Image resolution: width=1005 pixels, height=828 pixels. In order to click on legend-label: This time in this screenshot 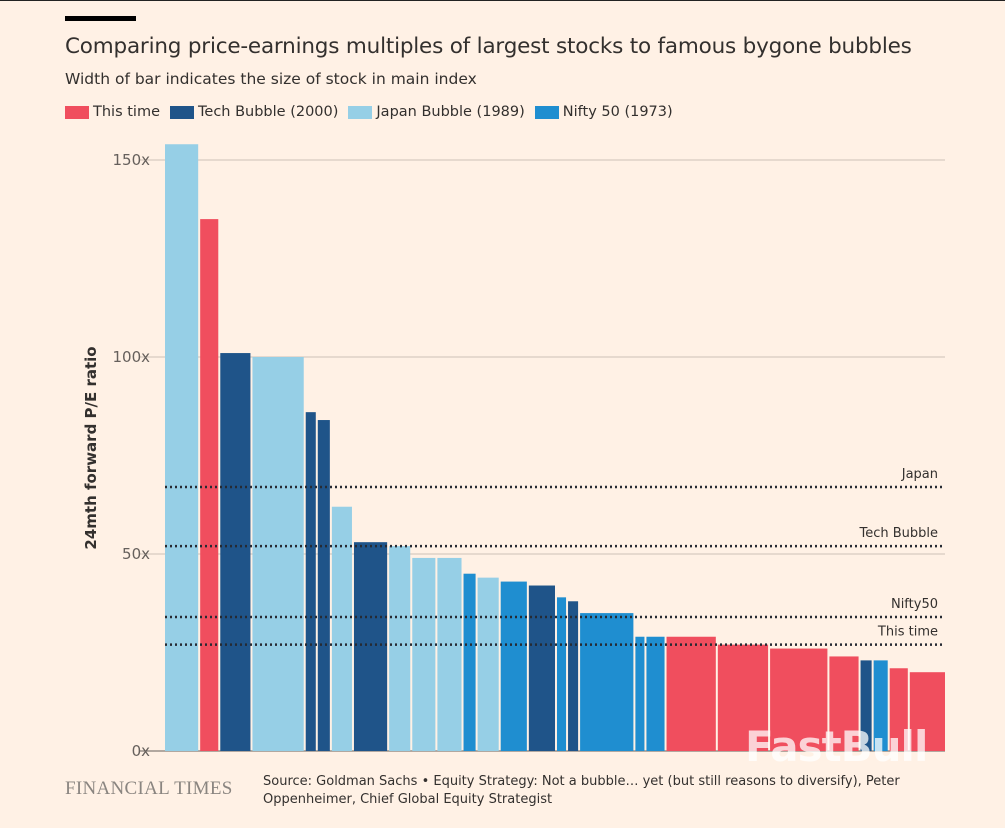, I will do `click(126, 112)`.